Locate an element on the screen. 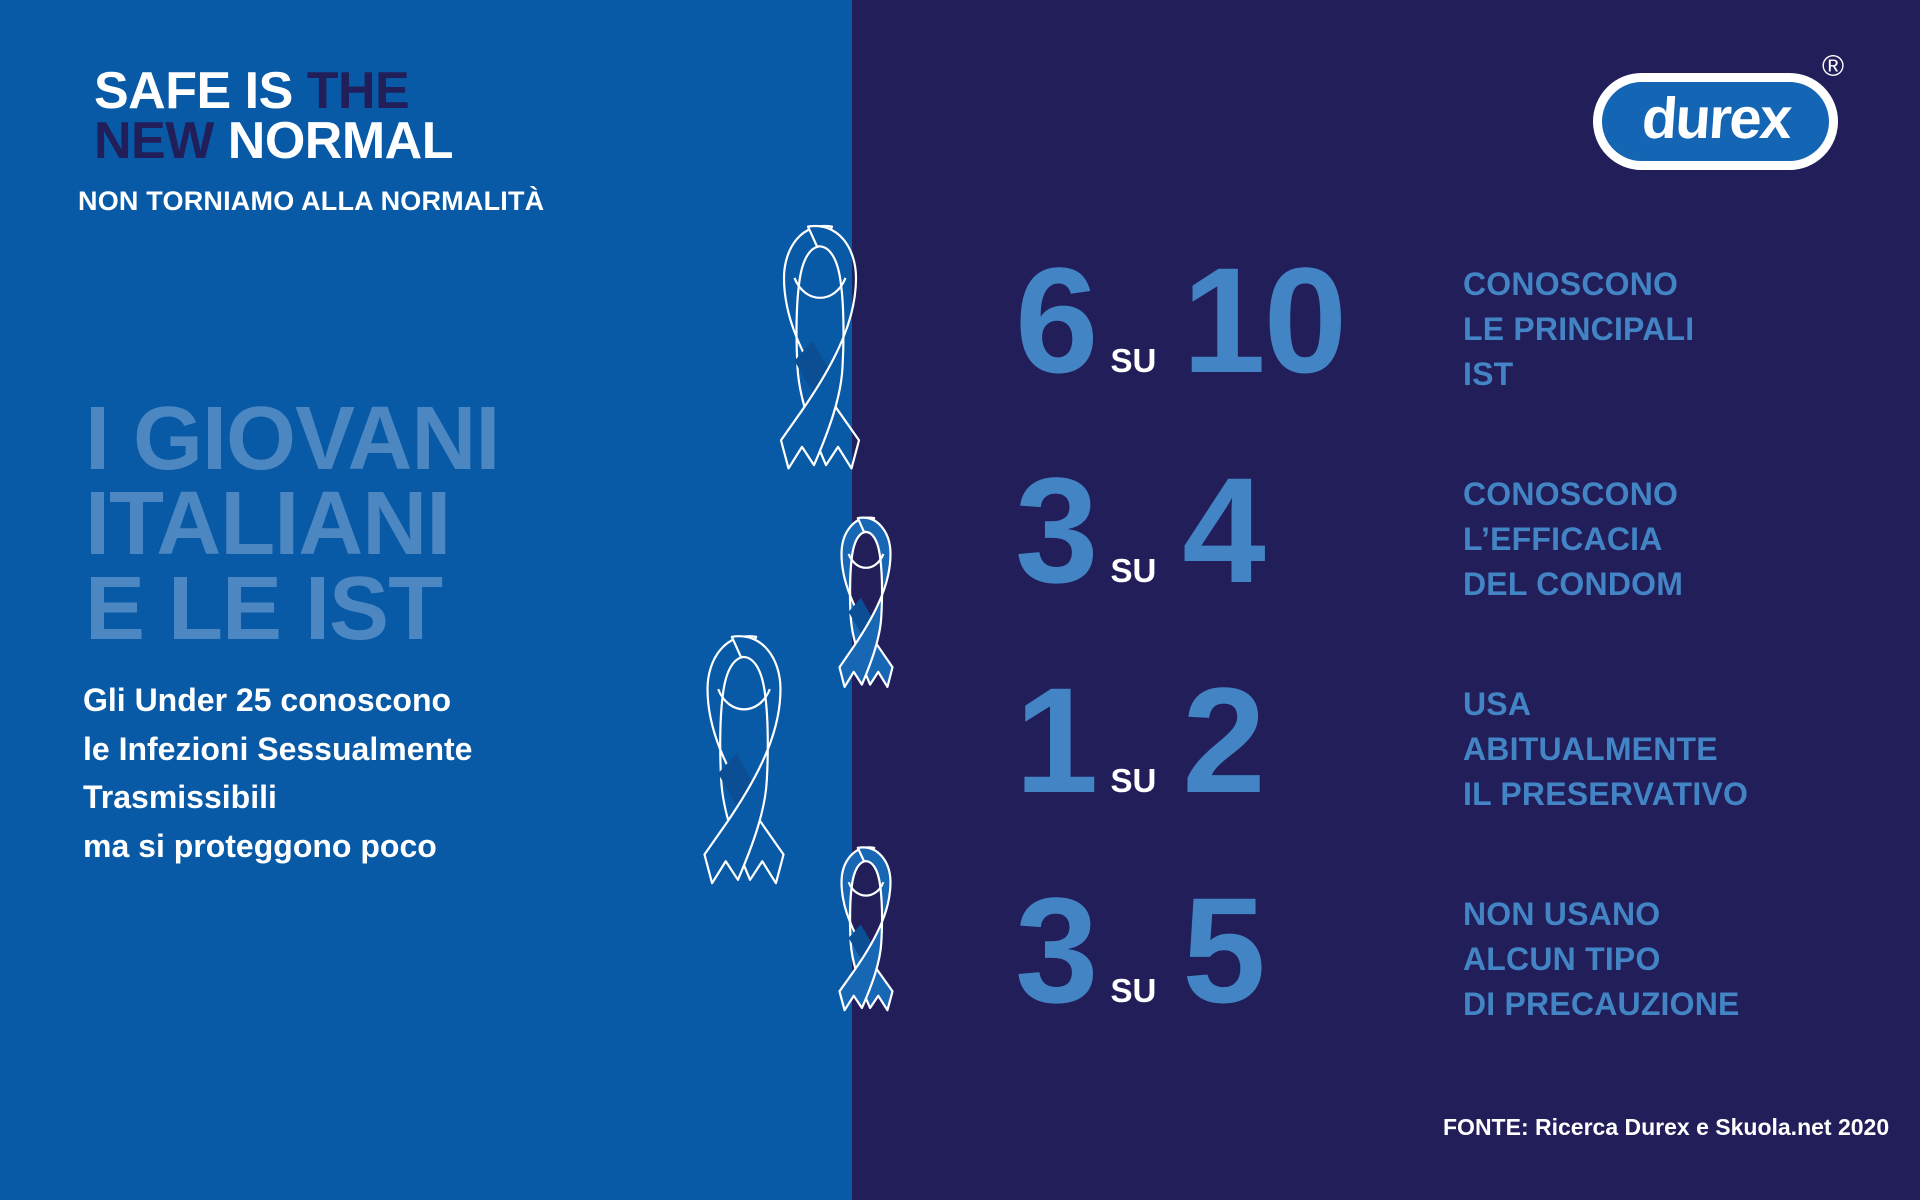  stat-label: CONOSCONO L’EFFICACIA DEL CONDOM is located at coordinates (1573, 539).